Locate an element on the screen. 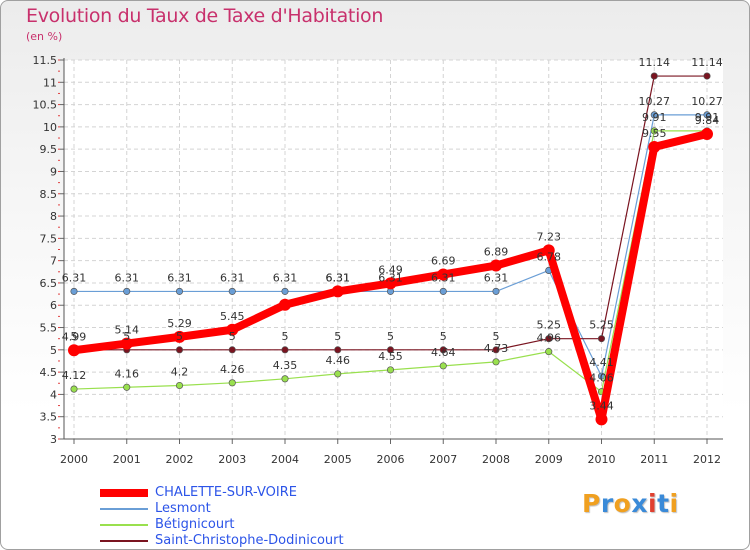  y-tick-label: 11.5 is located at coordinates (45, 60).